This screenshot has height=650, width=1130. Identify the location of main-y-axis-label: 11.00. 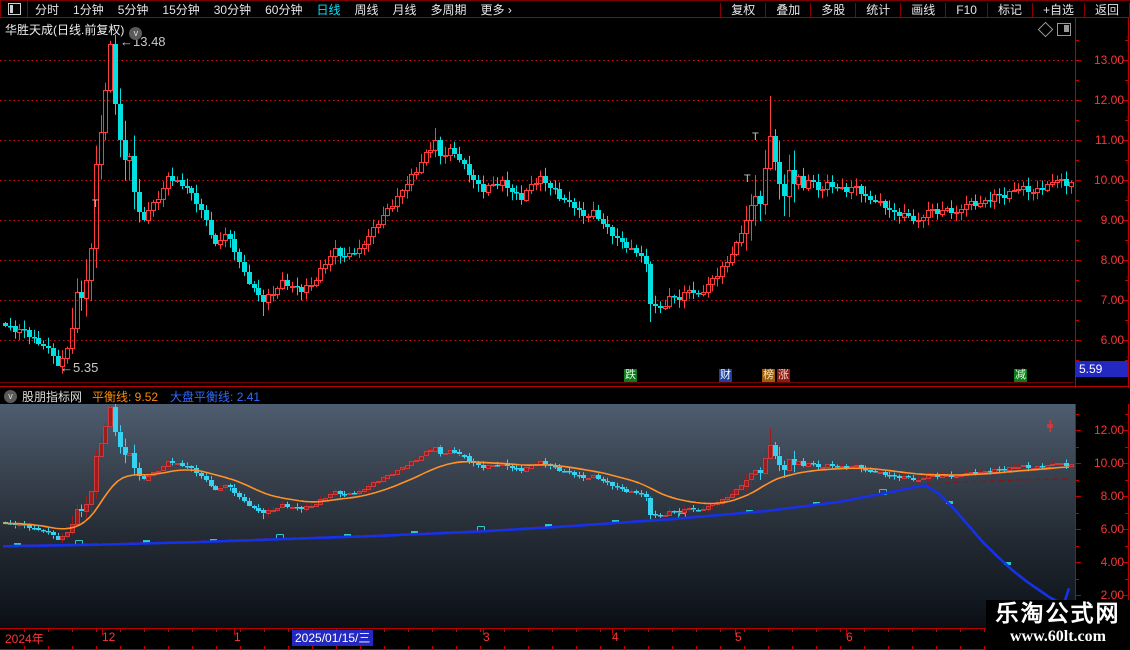
(1109, 140).